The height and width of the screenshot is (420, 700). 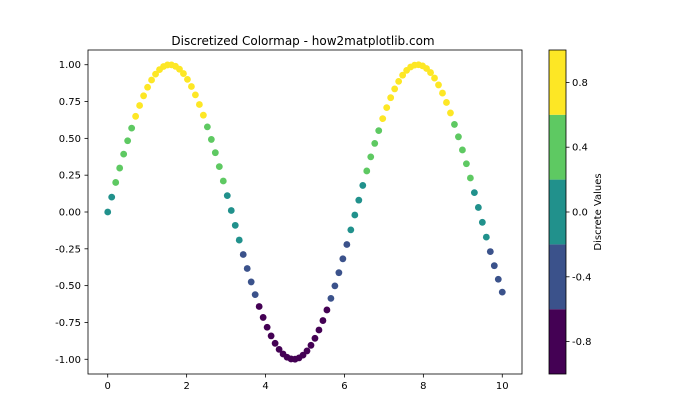 I want to click on y-tick-label: -0.50, so click(x=68, y=286).